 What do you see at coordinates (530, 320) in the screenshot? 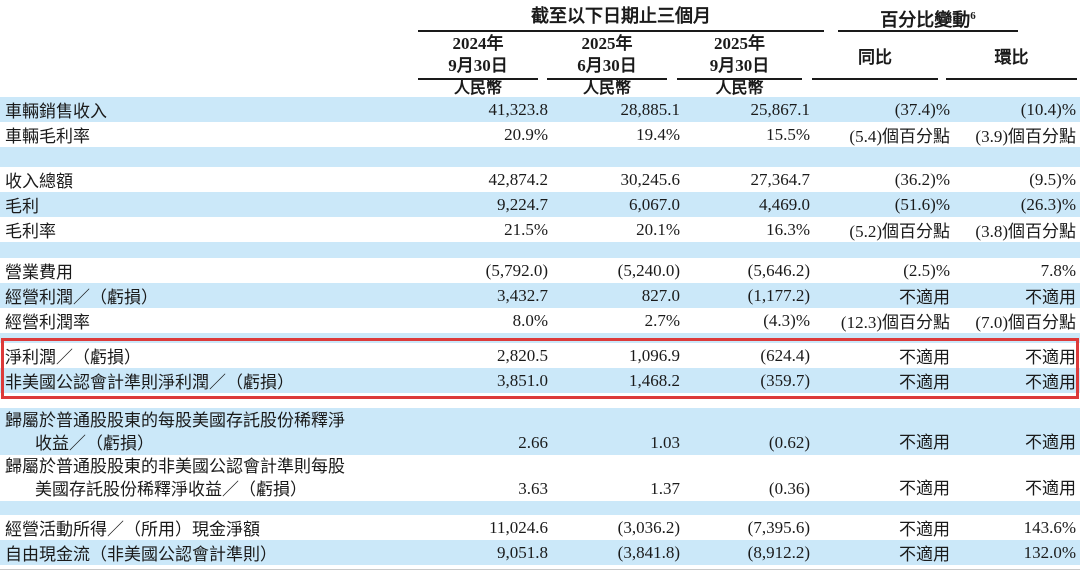
I see `cell-value: 8.0%` at bounding box center [530, 320].